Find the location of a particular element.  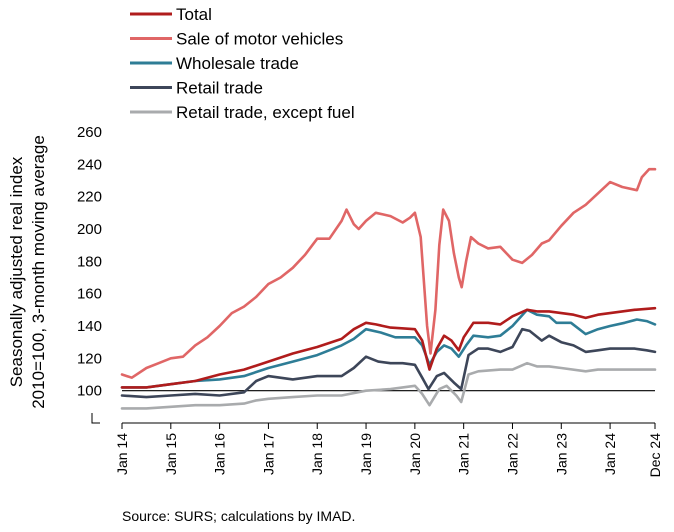

legend-label: Total is located at coordinates (194, 14).